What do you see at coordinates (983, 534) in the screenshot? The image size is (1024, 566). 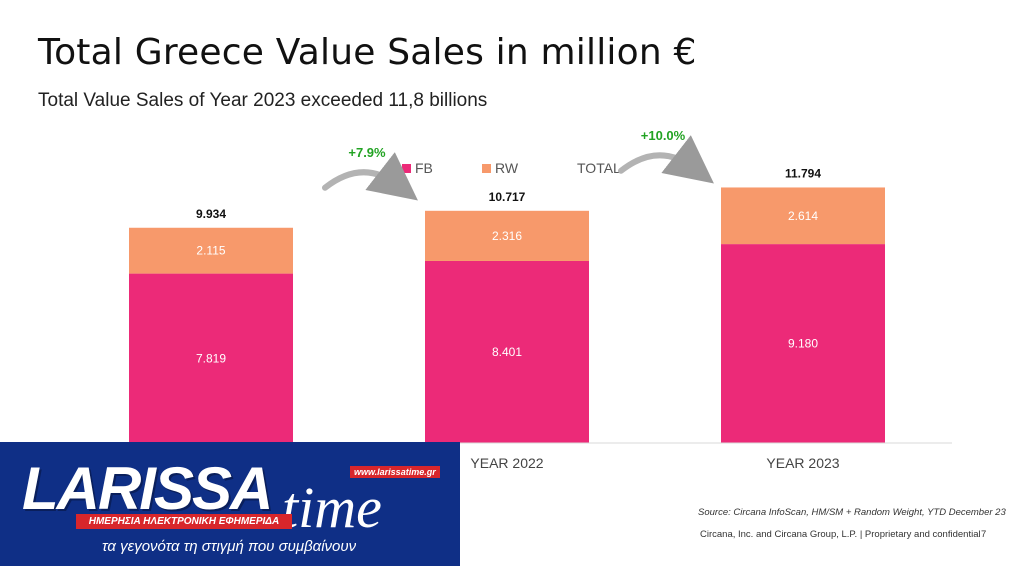 I see `page-number: 7` at bounding box center [983, 534].